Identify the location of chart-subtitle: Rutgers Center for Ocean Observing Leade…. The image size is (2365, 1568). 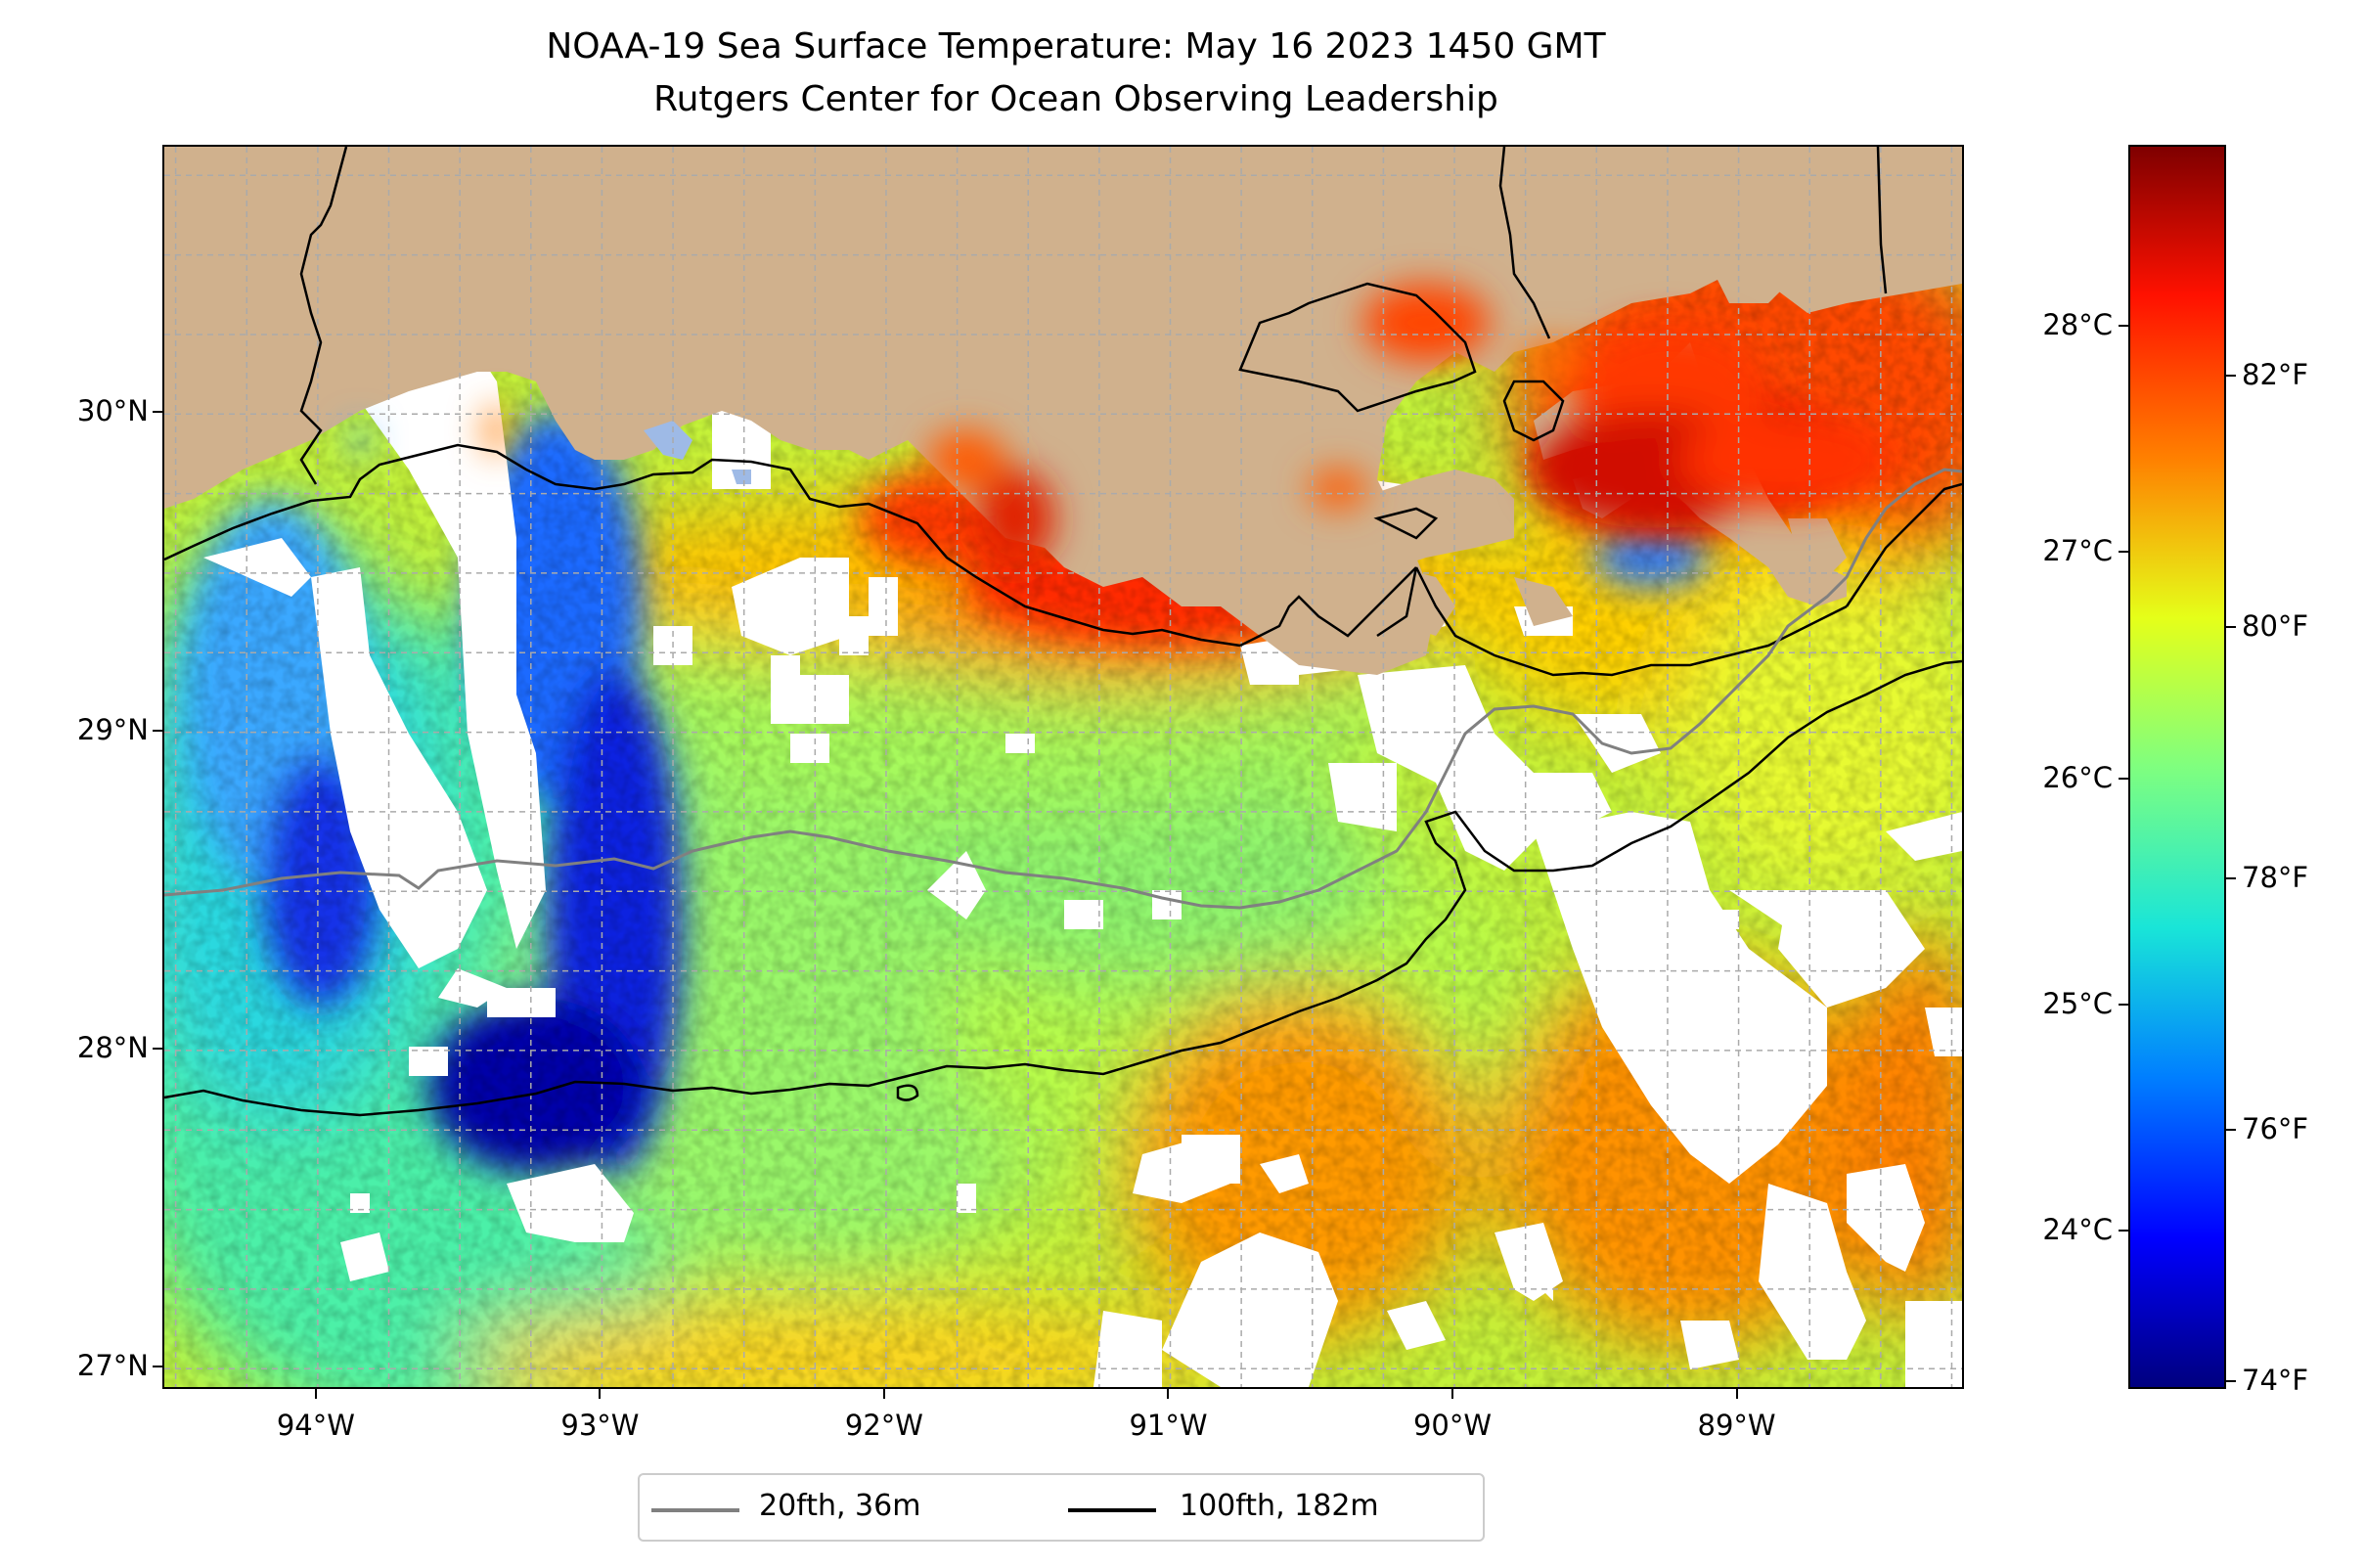
(1075, 99).